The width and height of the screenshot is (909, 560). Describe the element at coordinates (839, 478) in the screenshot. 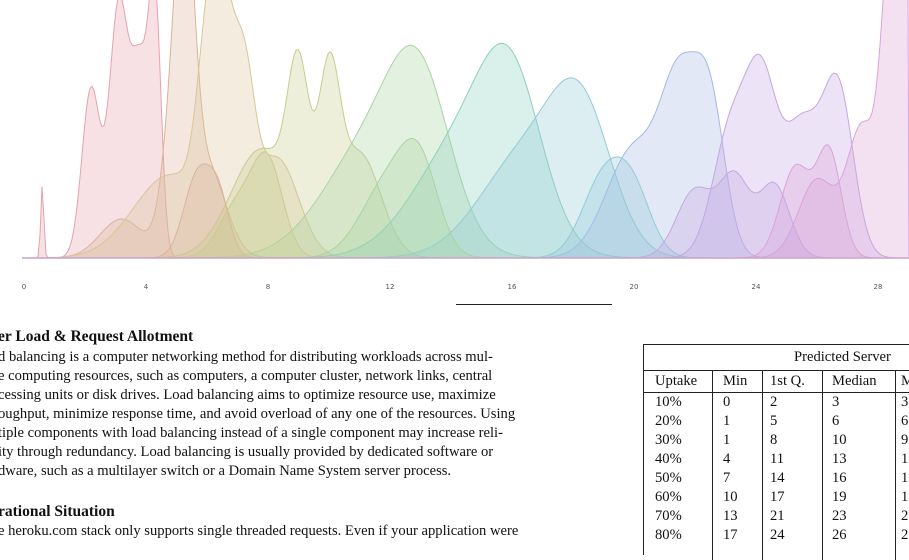

I see `table-cell: 16` at that location.